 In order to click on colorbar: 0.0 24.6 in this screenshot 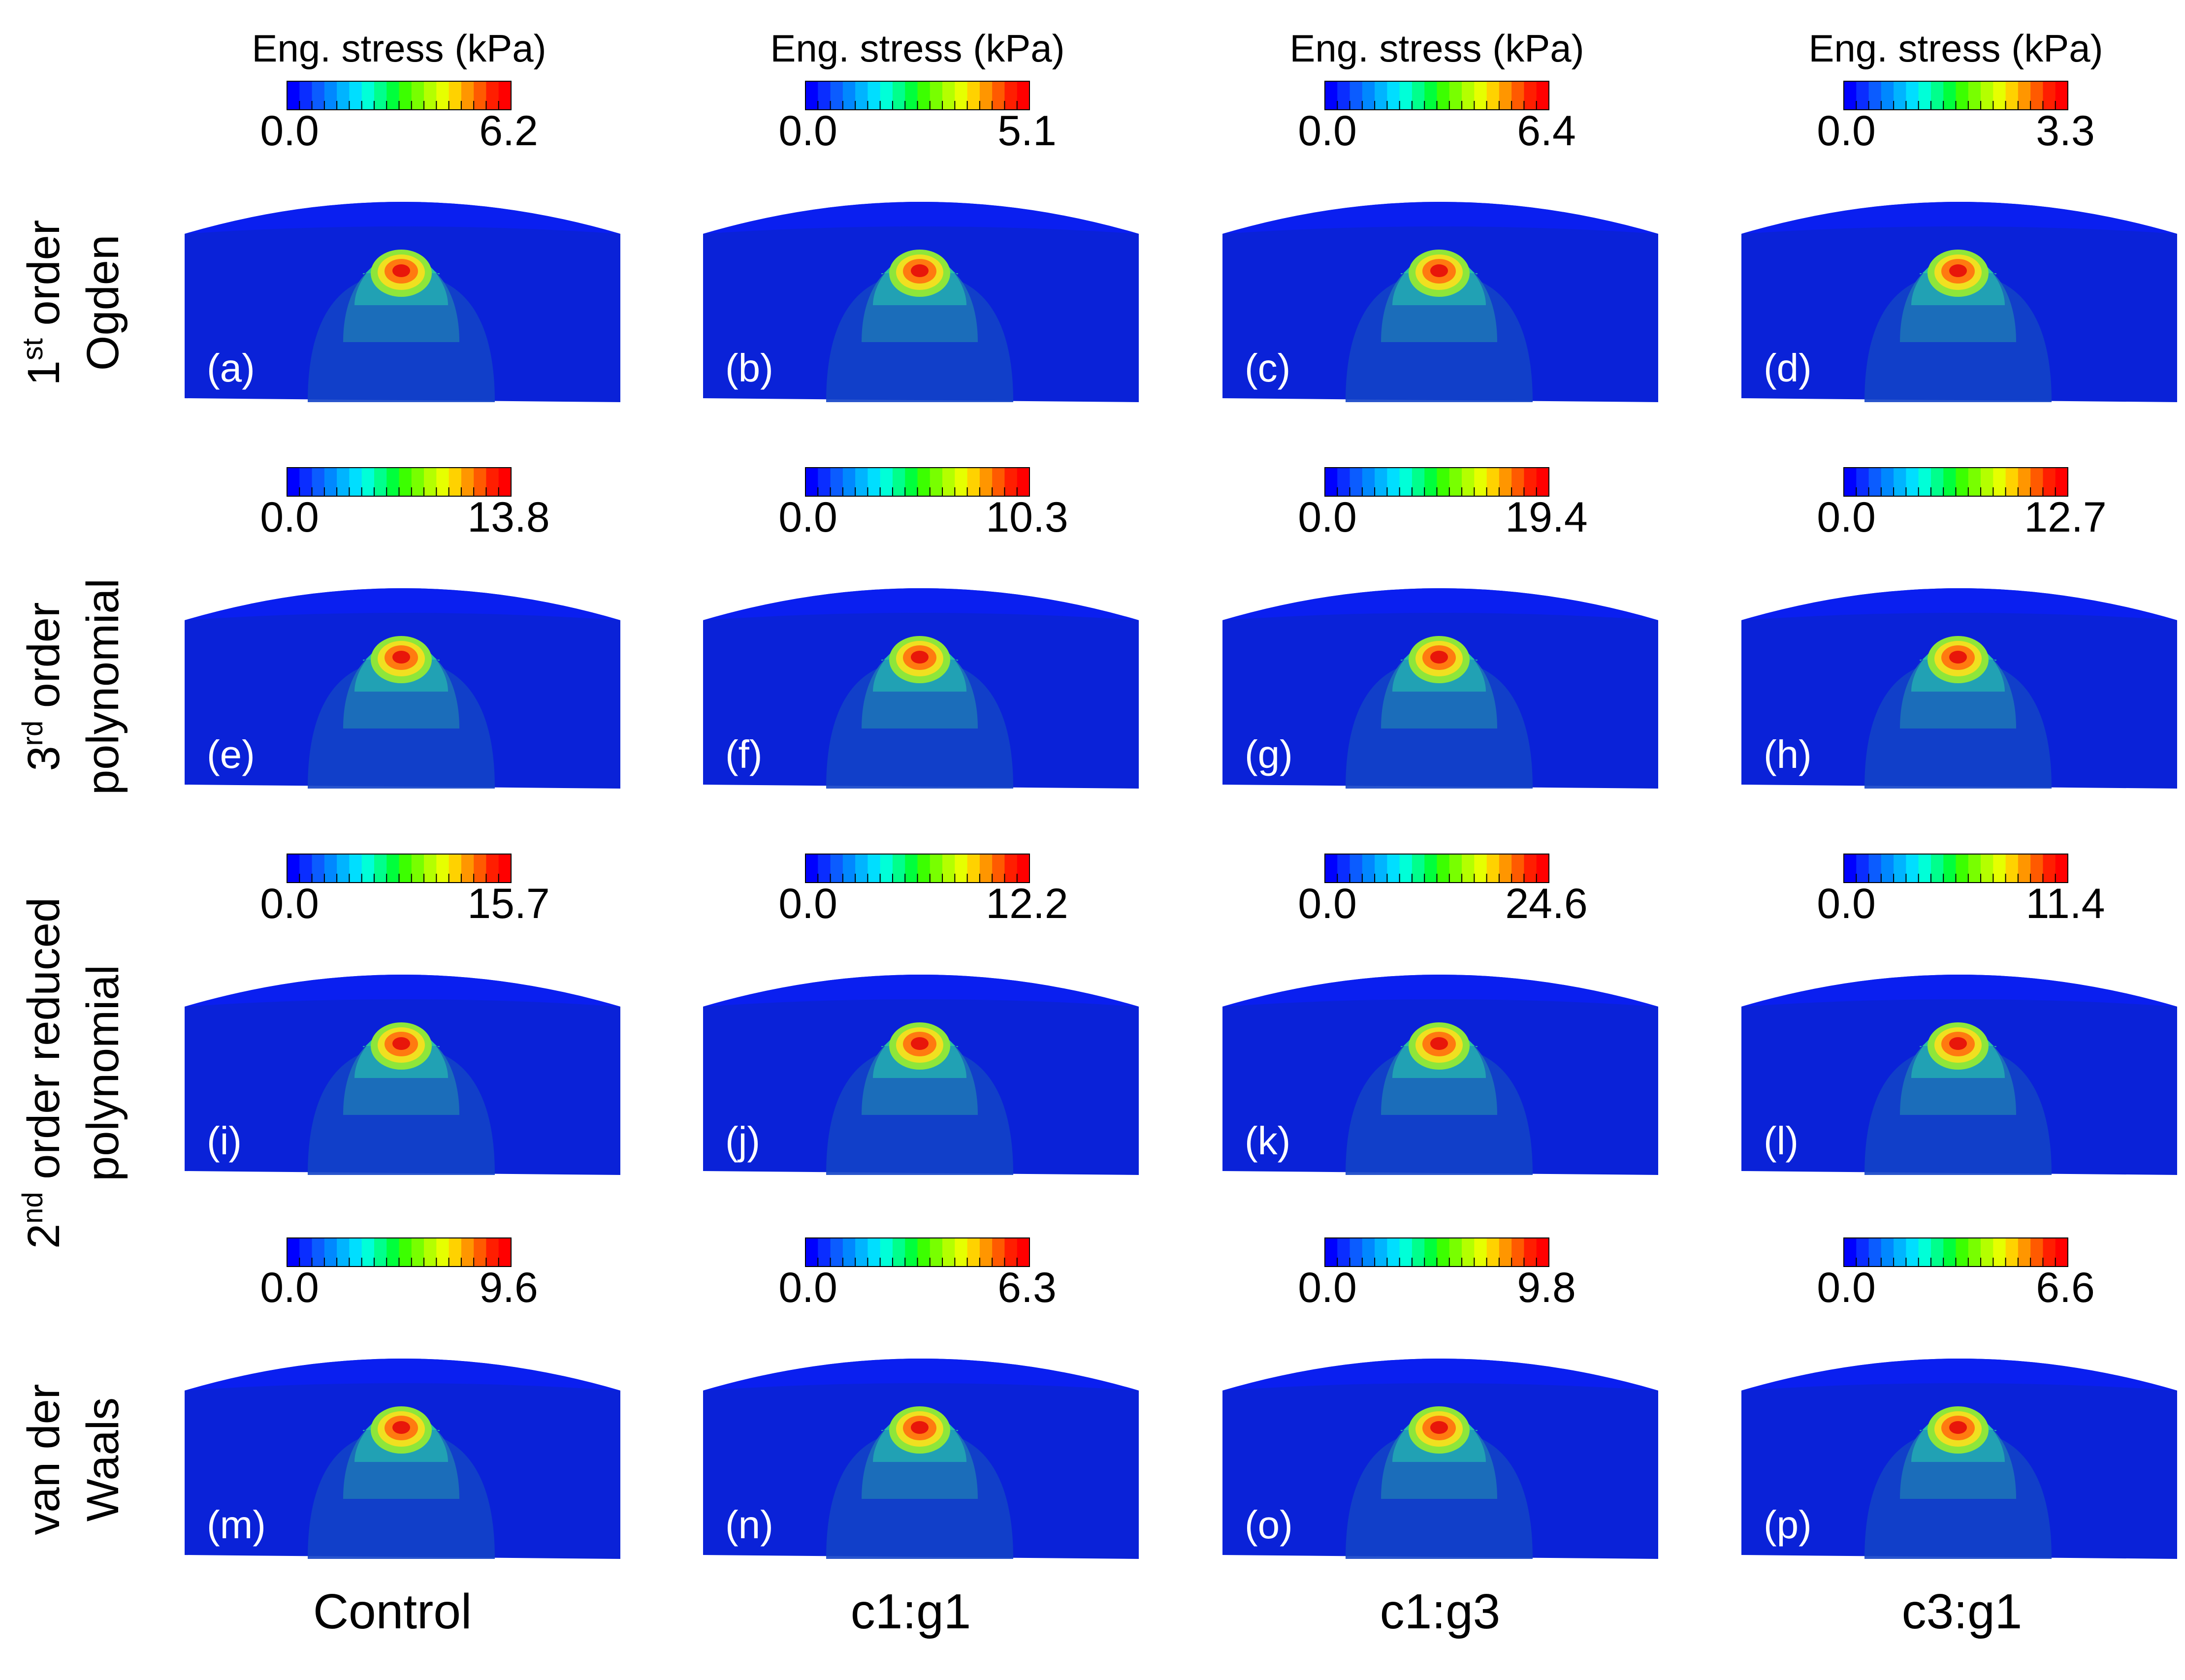, I will do `click(1443, 890)`.